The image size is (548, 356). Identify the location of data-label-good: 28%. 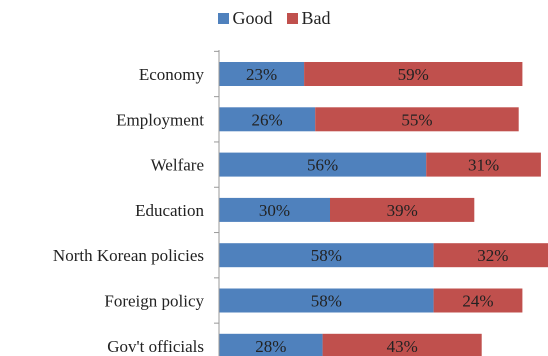
(270, 346).